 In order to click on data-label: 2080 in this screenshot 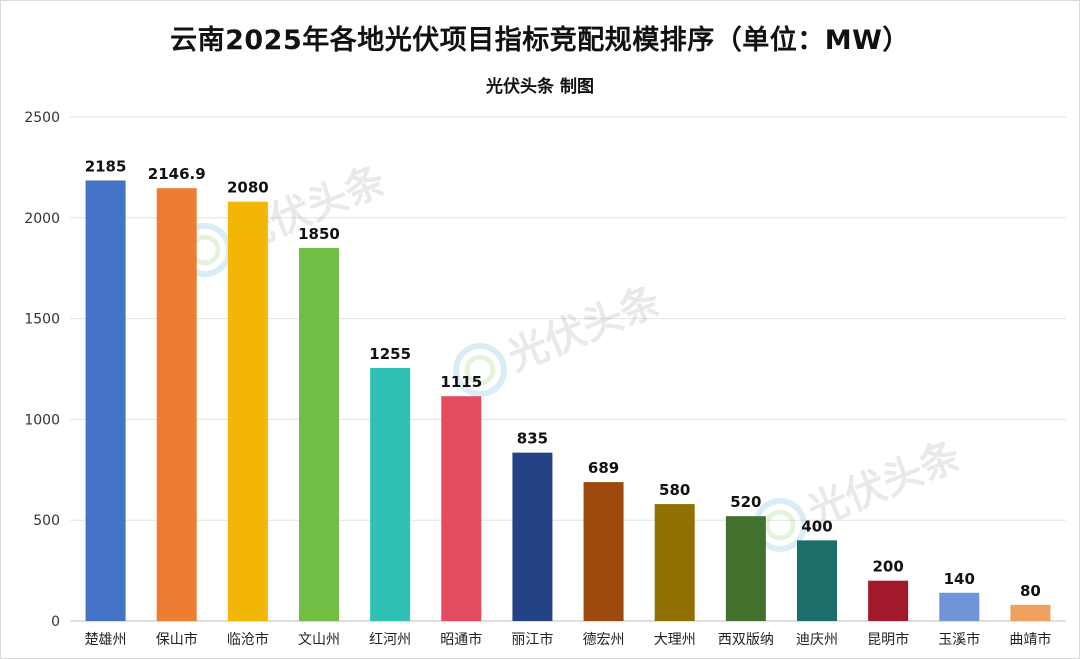, I will do `click(248, 188)`.